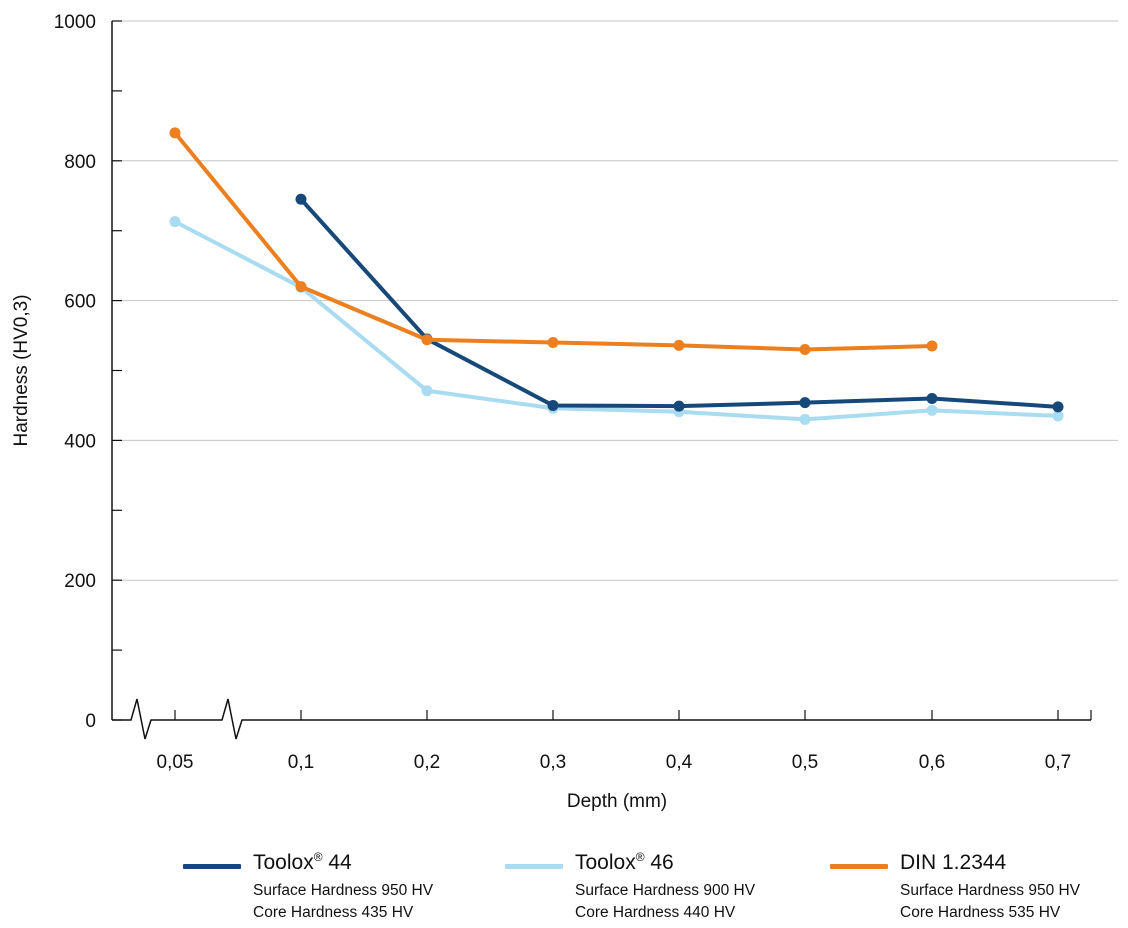  Describe the element at coordinates (601, 719) in the screenshot. I see `x-axis-line` at that location.